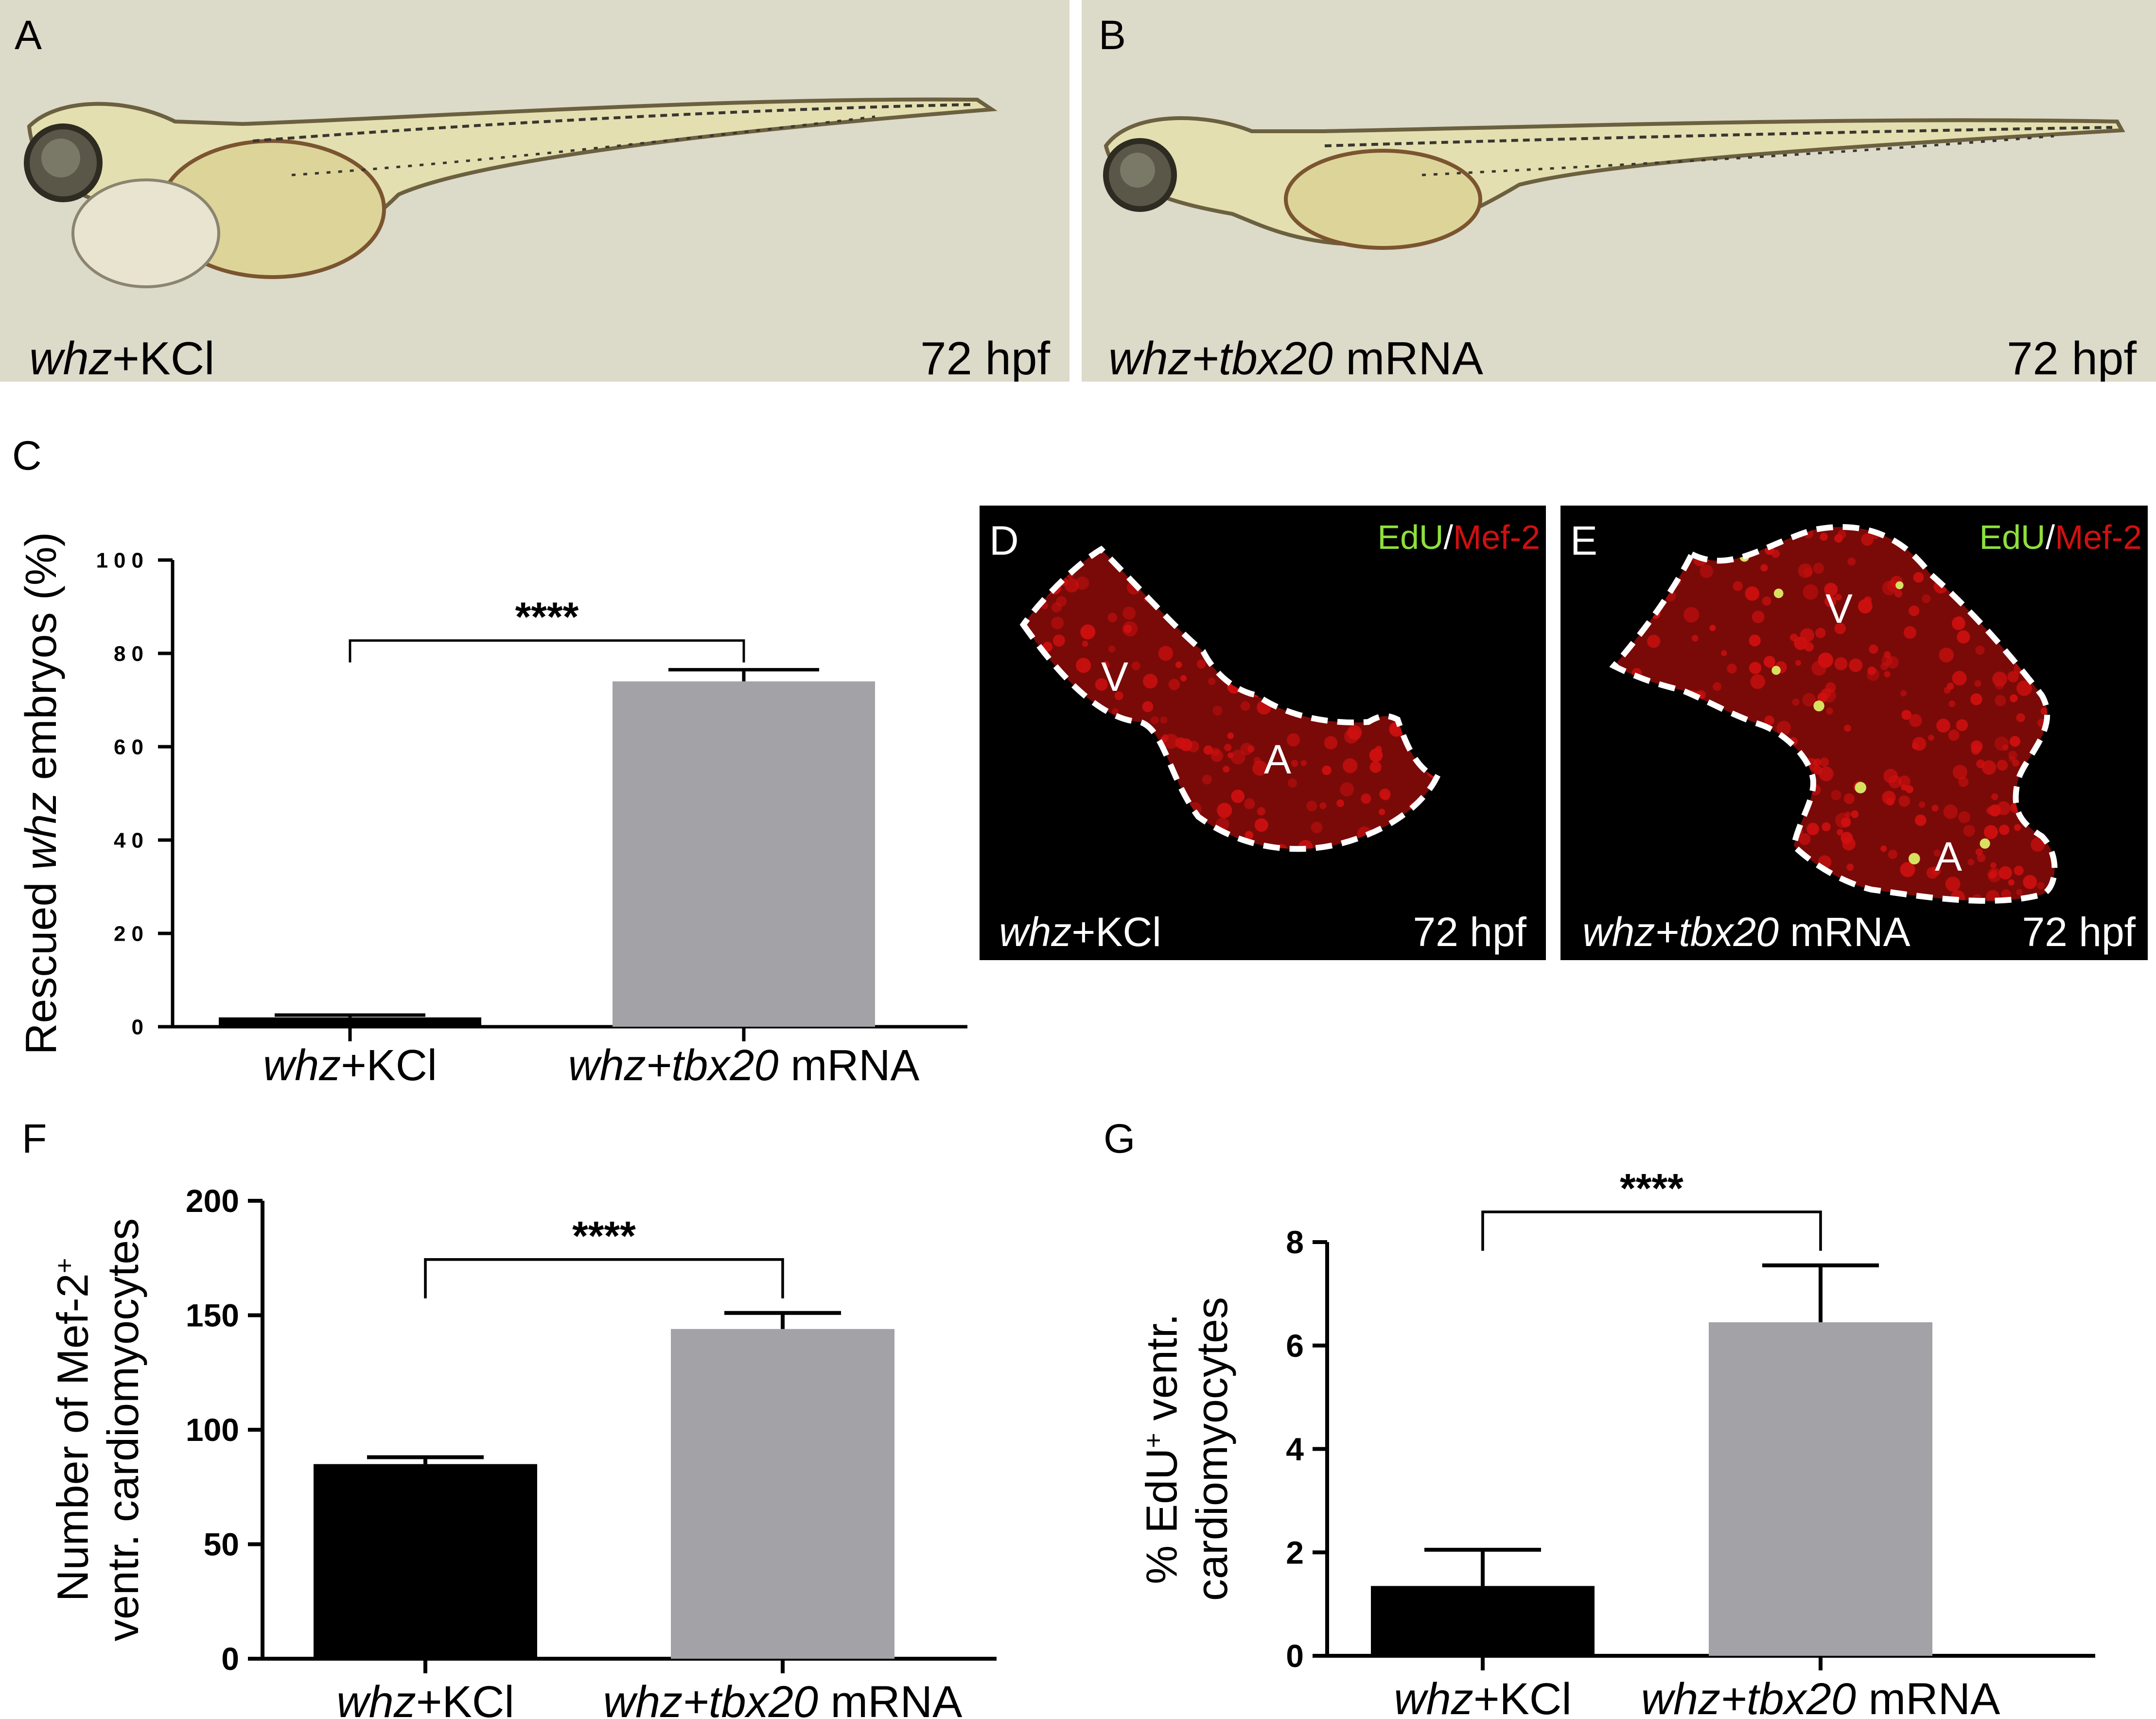 This screenshot has width=2156, height=1719. I want to click on bar, so click(1483, 1621).